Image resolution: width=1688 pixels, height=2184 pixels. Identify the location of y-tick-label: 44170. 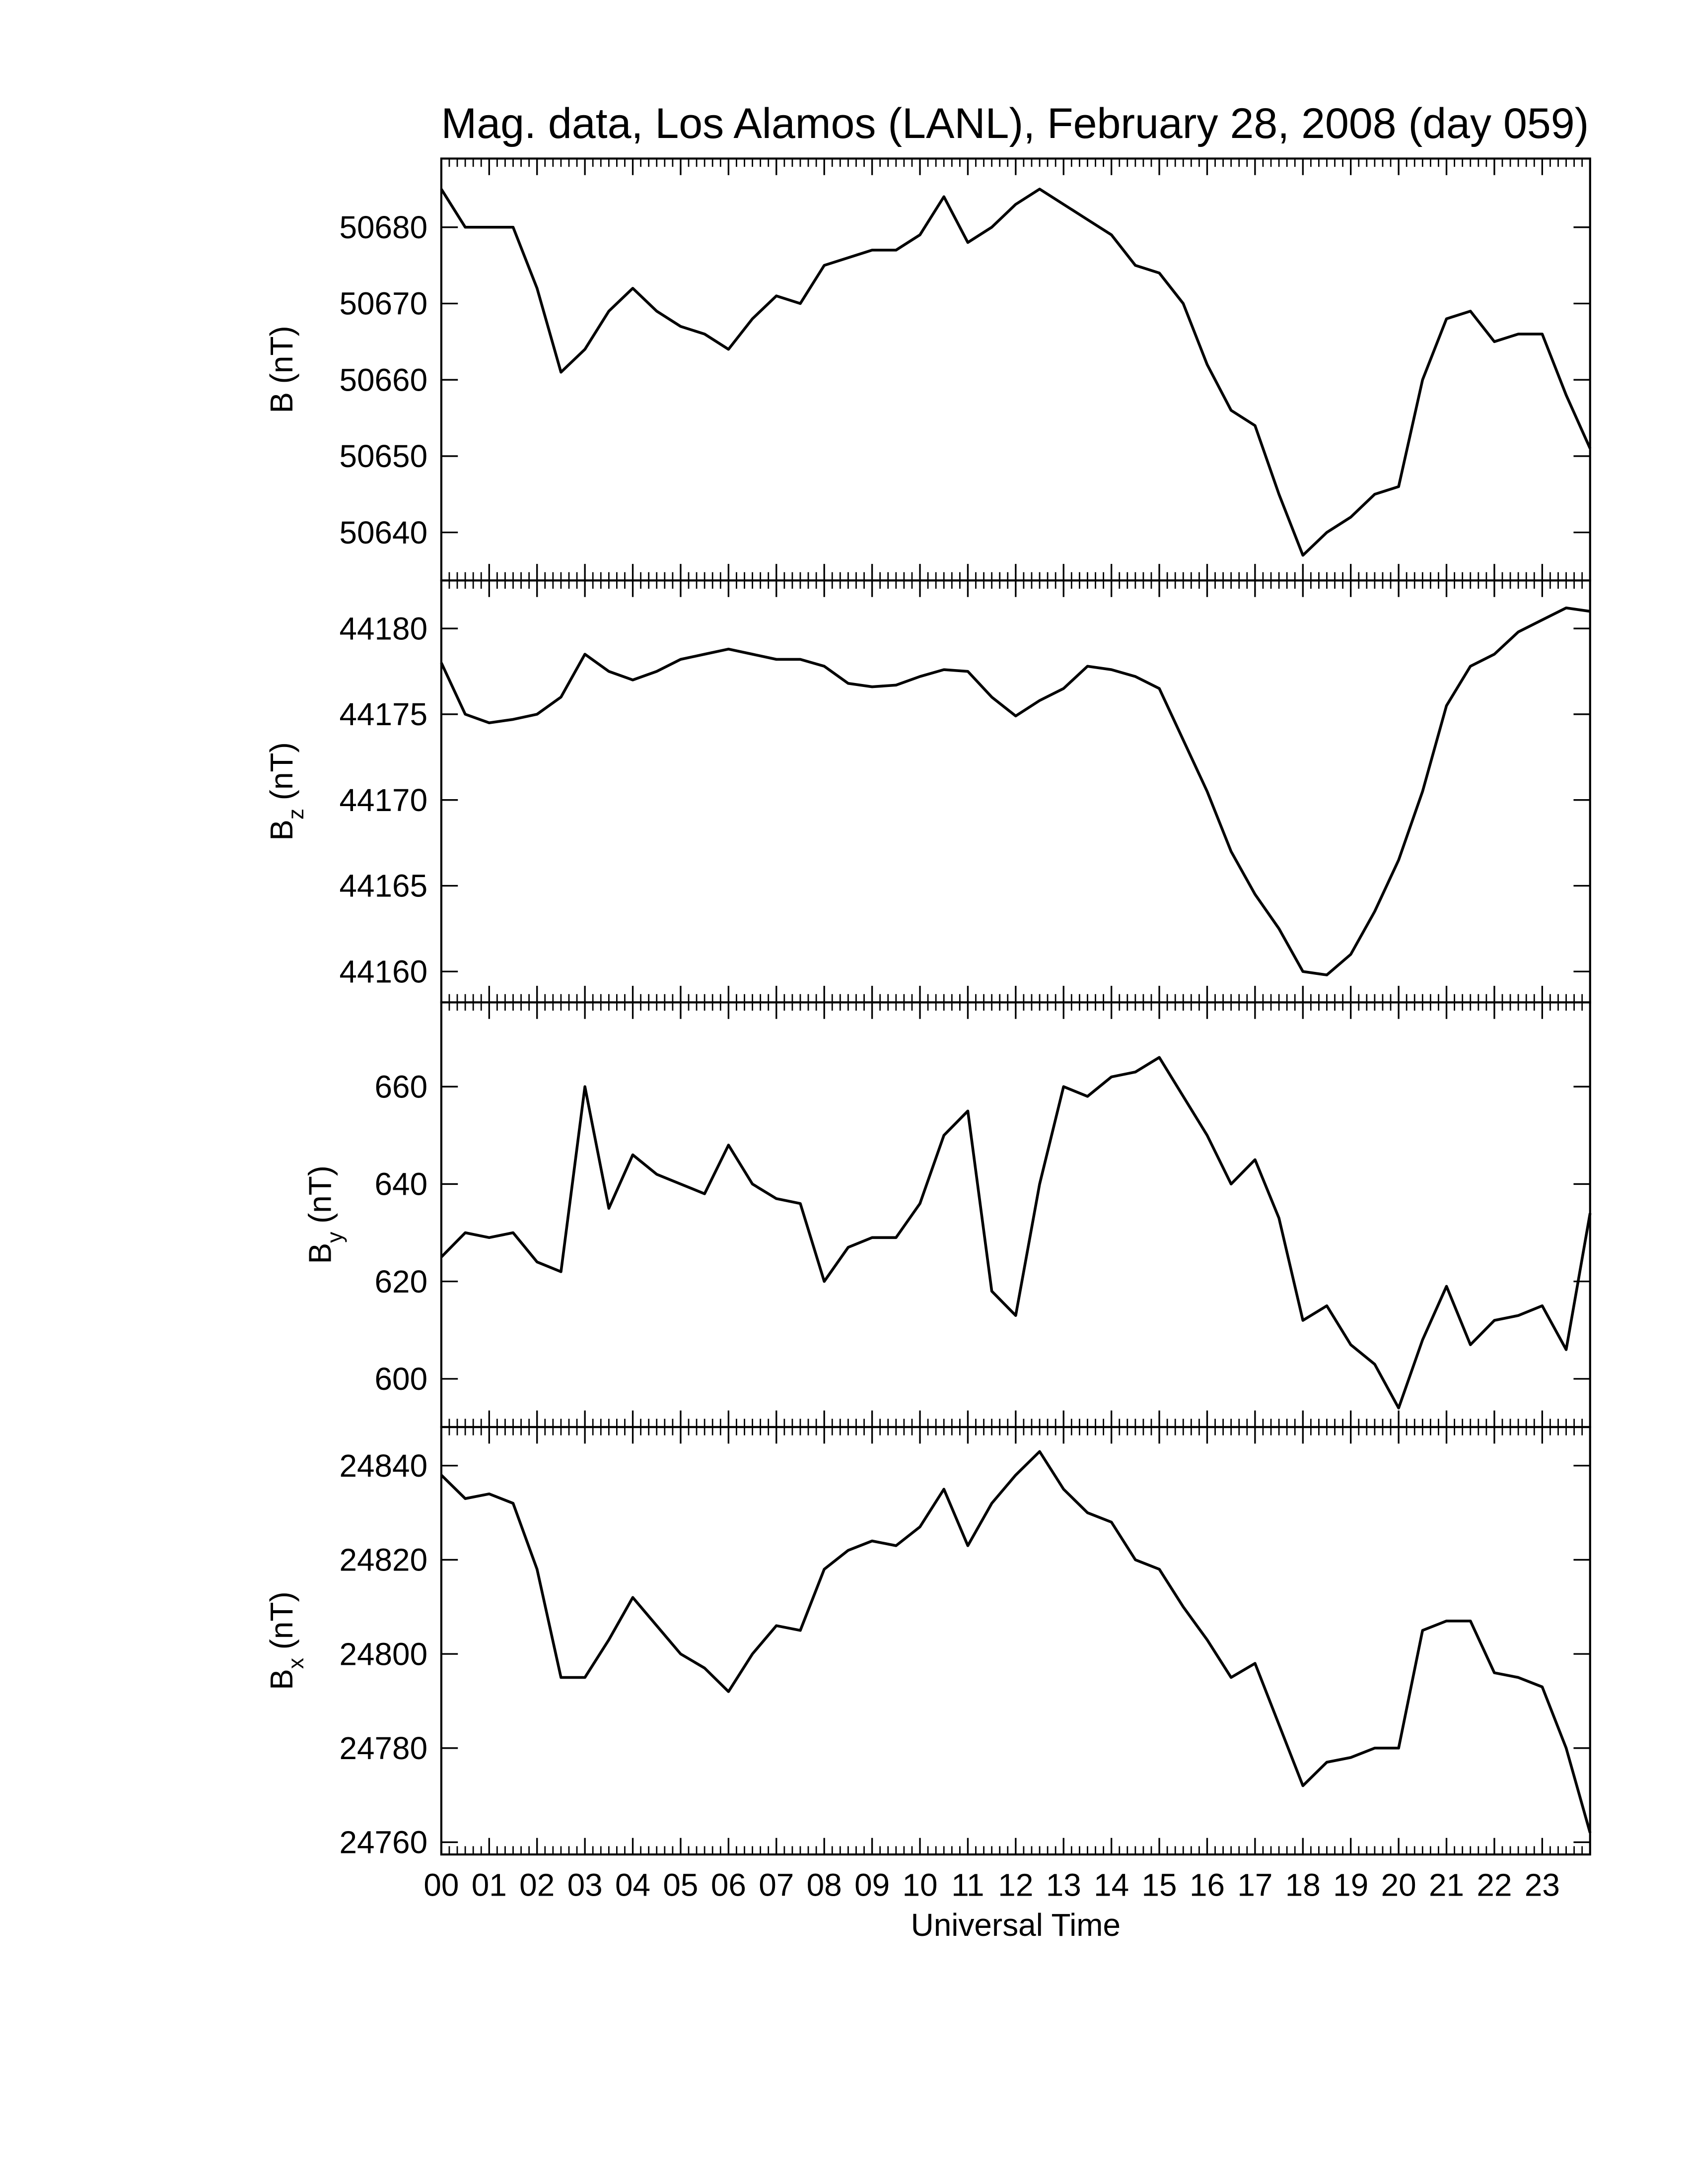
(383, 800).